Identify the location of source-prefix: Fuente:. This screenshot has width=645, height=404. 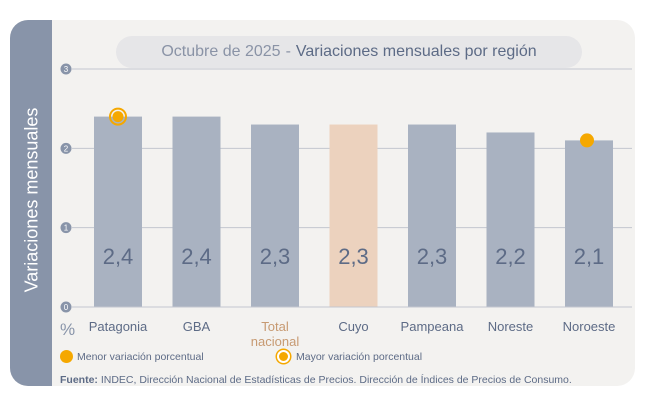
(79, 380).